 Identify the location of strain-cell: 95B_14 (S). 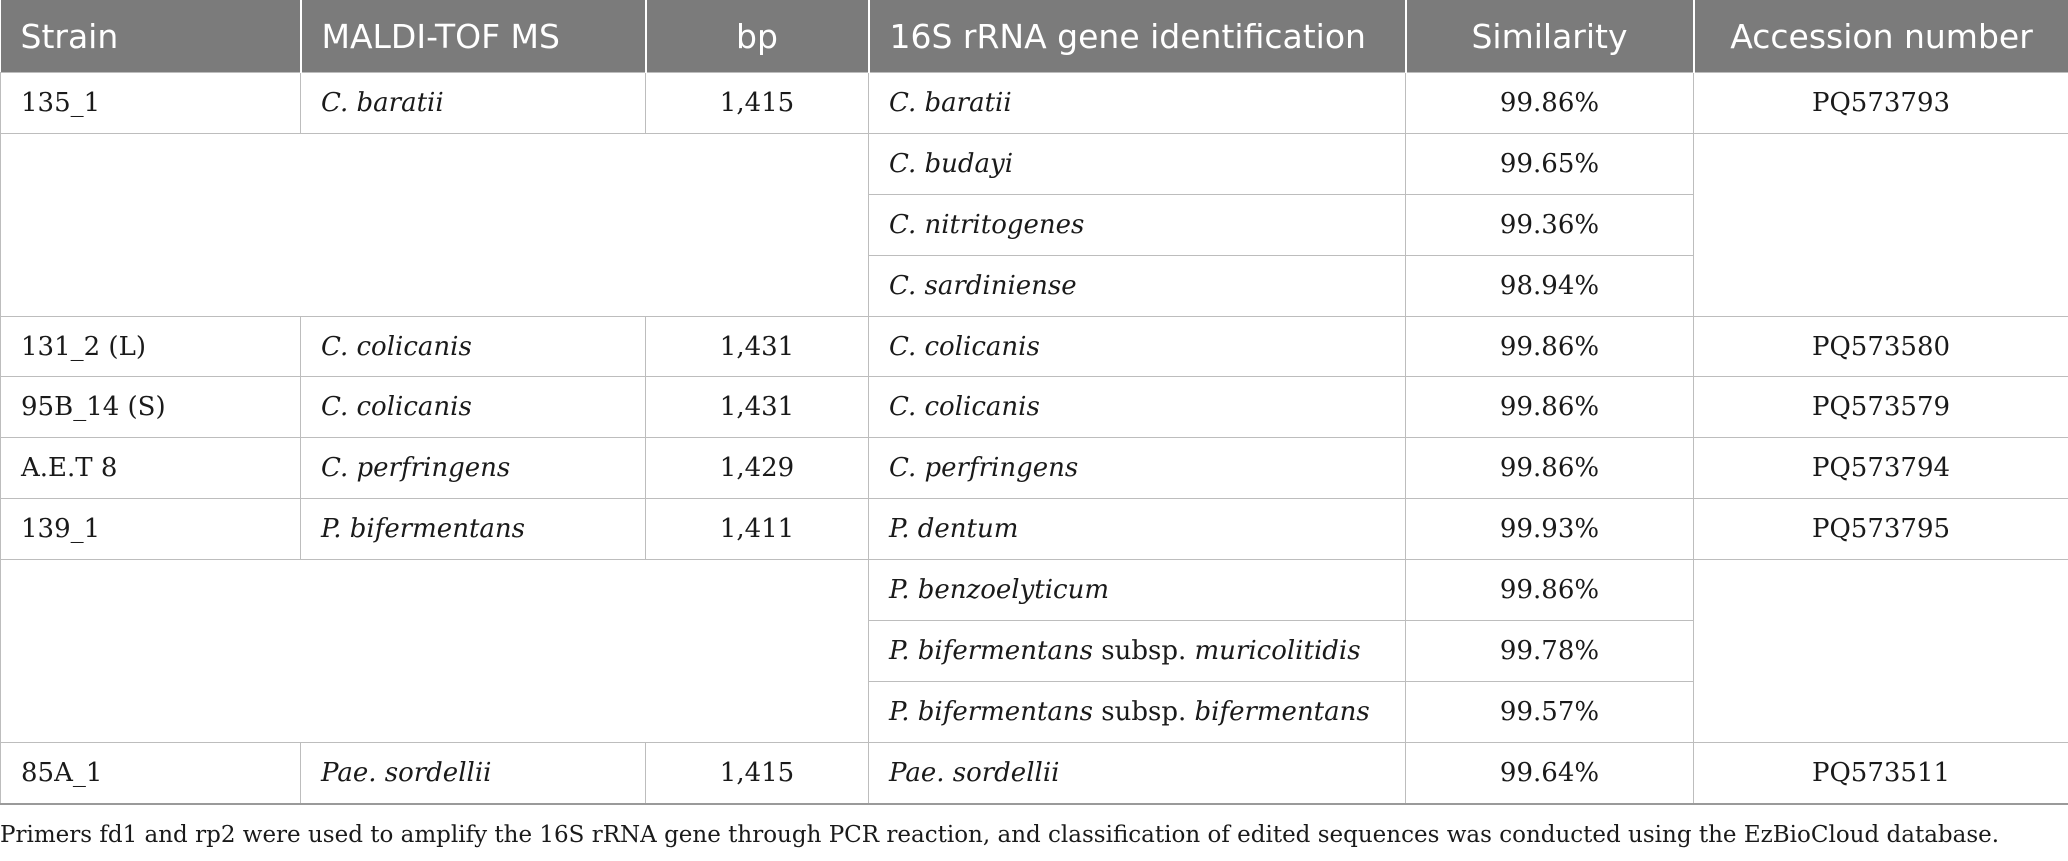
(150, 407).